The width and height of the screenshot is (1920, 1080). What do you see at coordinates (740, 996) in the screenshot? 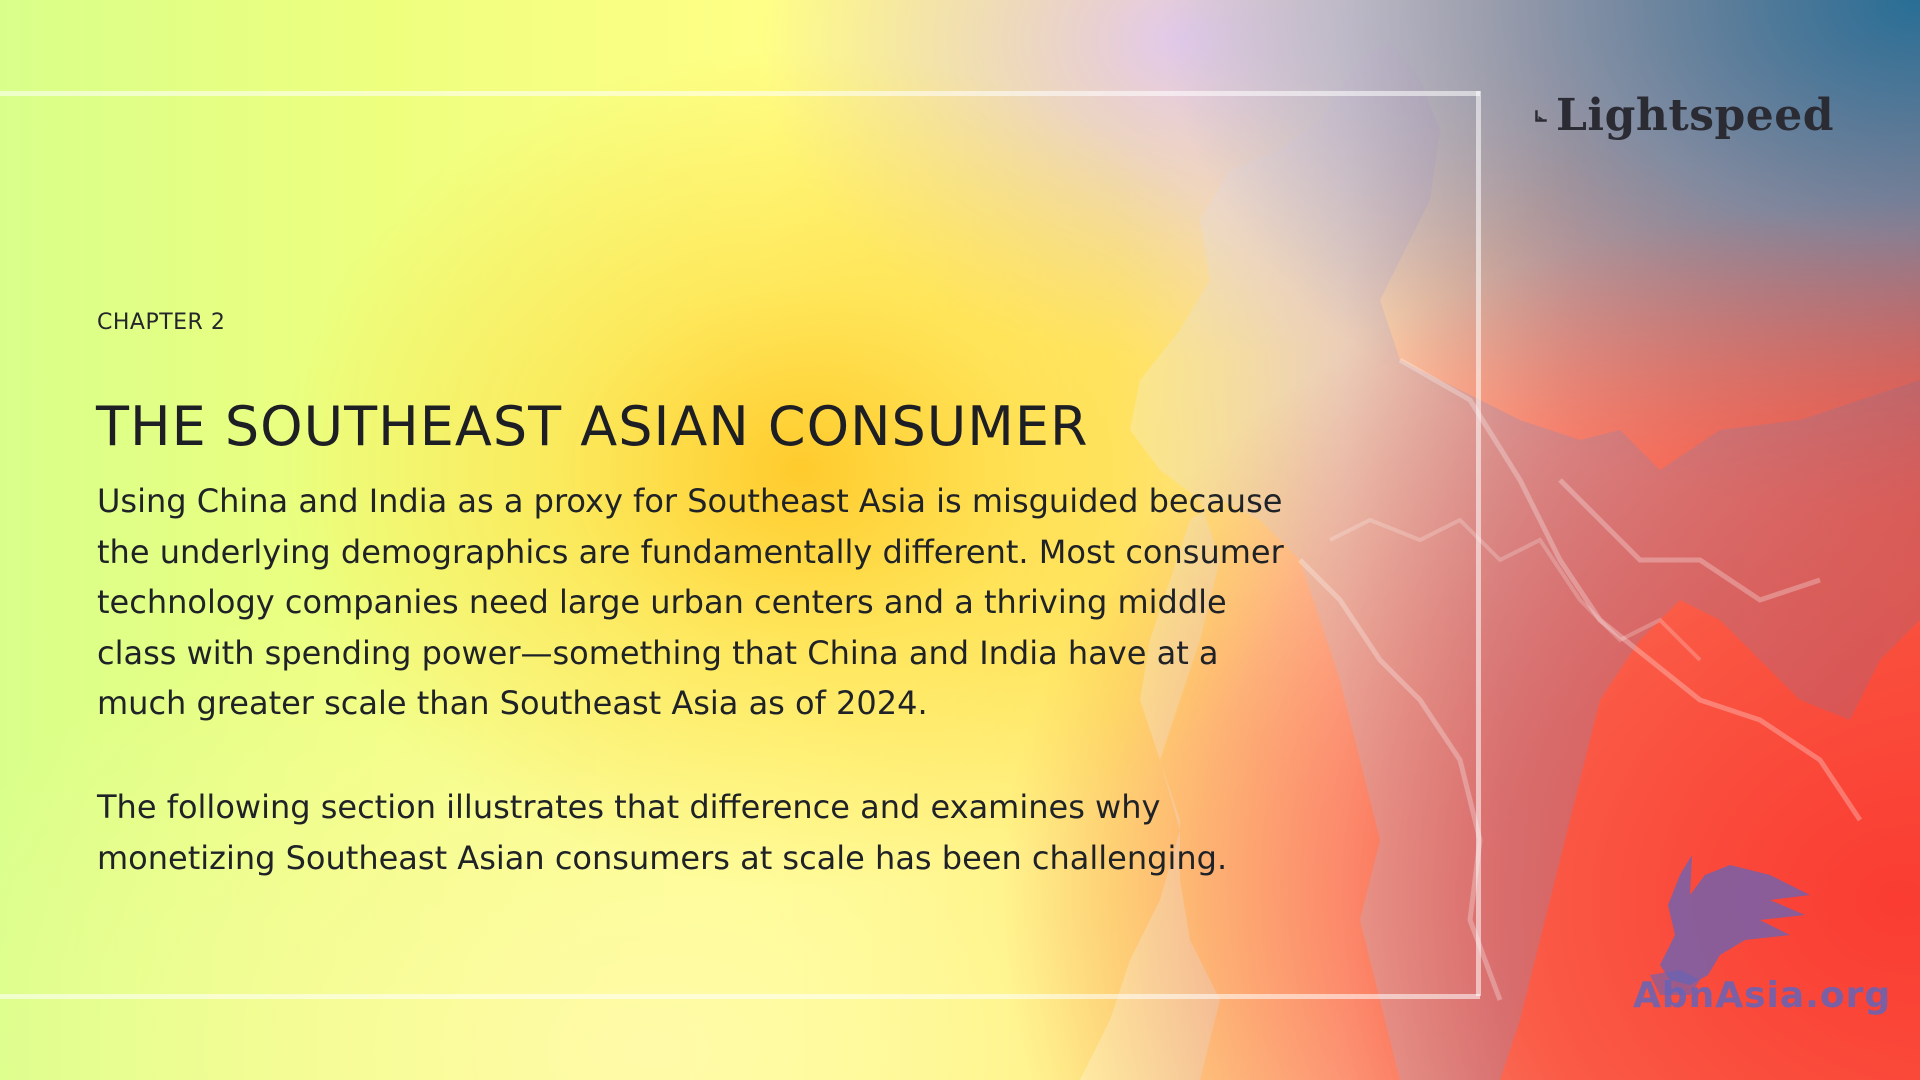
I see `frame-bottom-line` at bounding box center [740, 996].